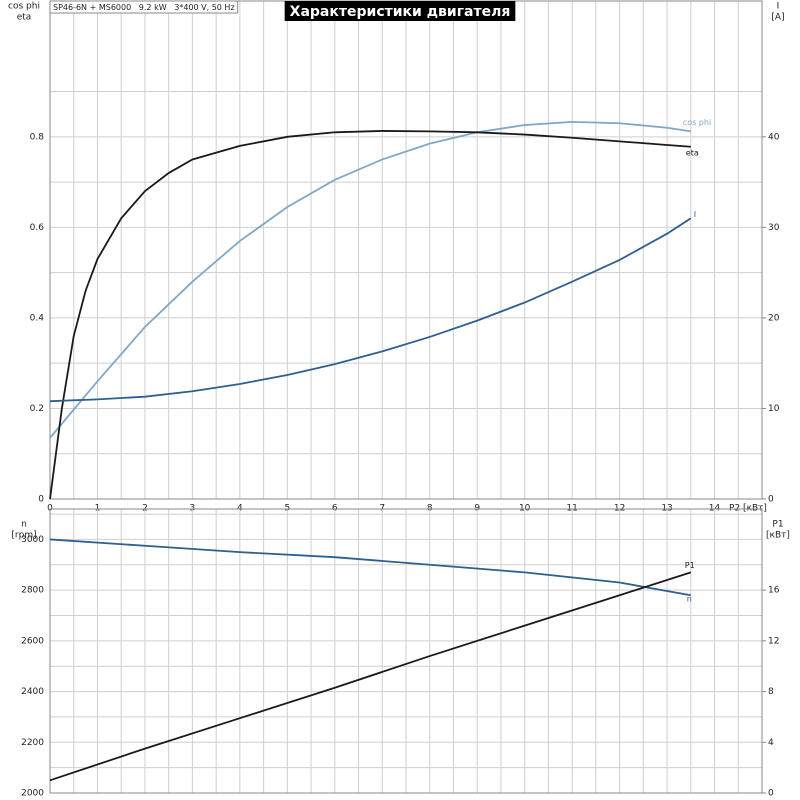 The height and width of the screenshot is (800, 800). Describe the element at coordinates (24, 7) in the screenshot. I see `y-axis-label: cos phi` at that location.